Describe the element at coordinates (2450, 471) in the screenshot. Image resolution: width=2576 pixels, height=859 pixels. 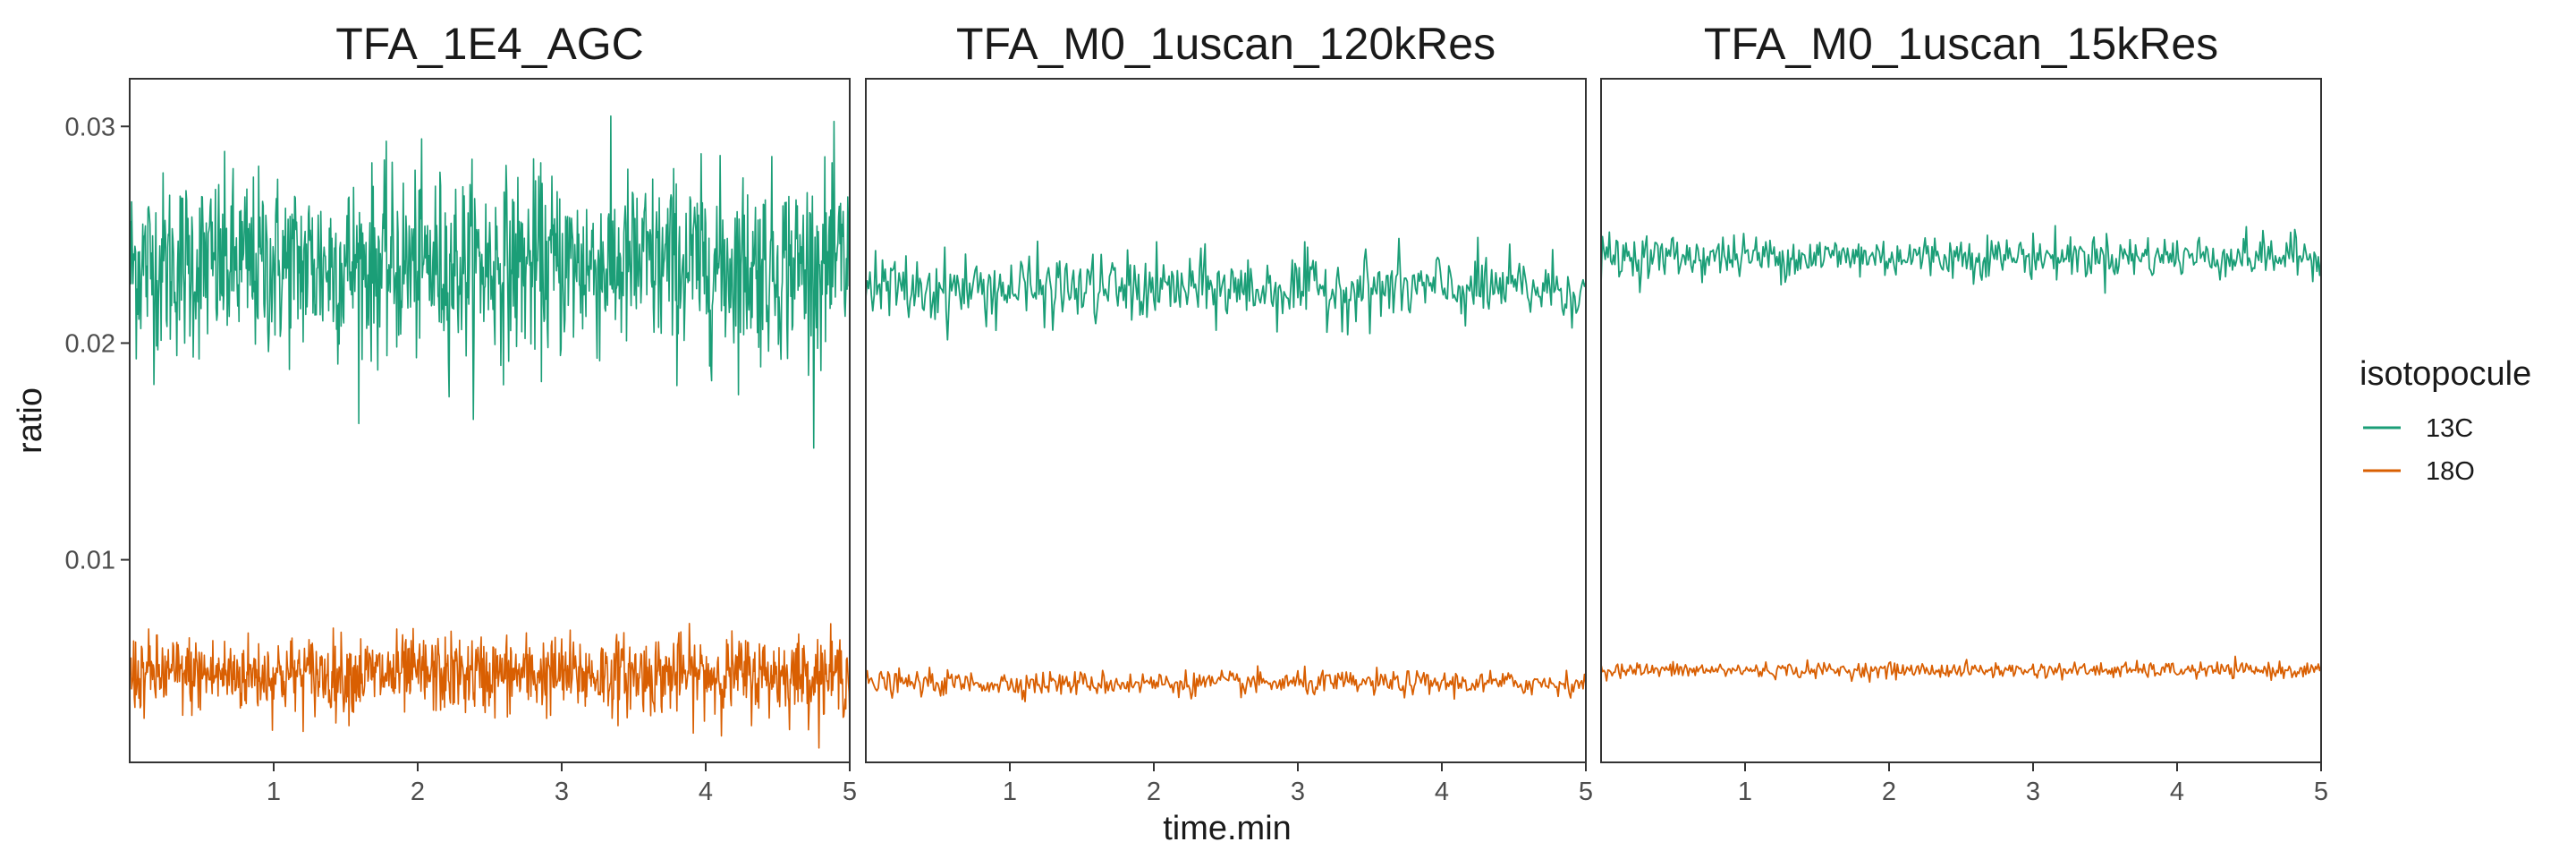
I see `legend-label-18o: 18O` at that location.